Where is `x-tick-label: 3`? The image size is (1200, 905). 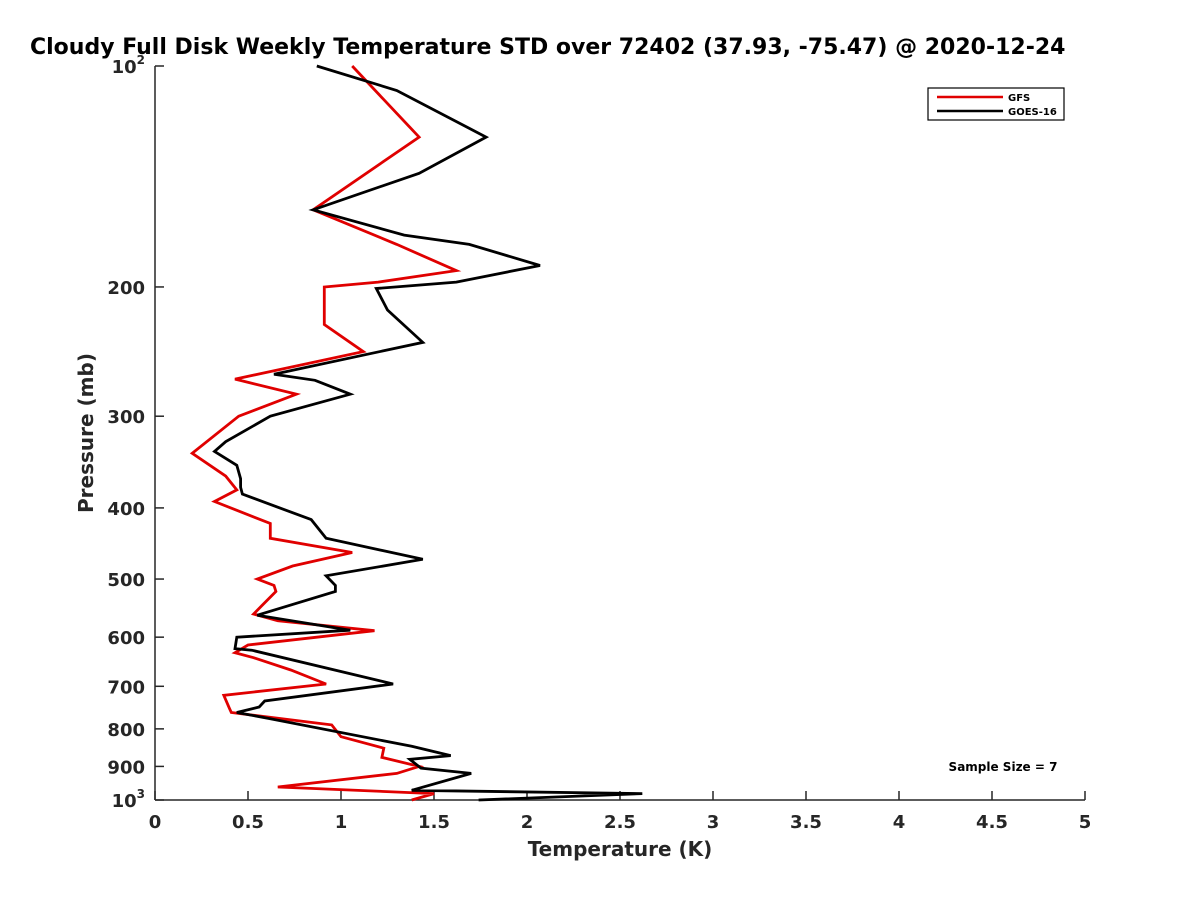
x-tick-label: 3 is located at coordinates (713, 822).